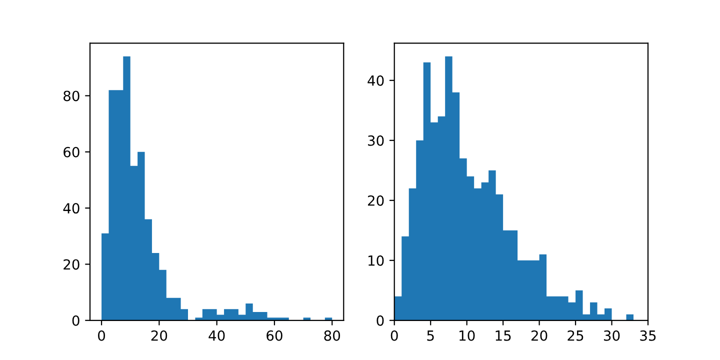  Describe the element at coordinates (430, 335) in the screenshot. I see `x-tick-label: 5` at that location.